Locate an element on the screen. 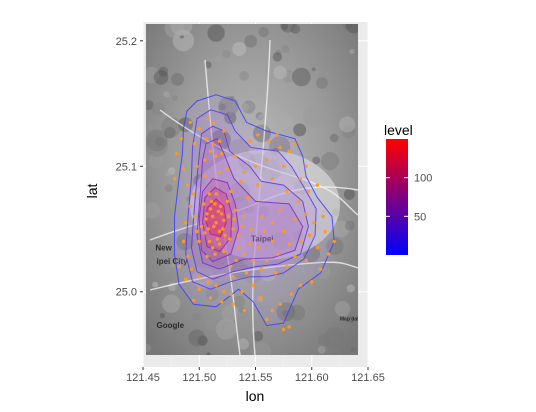  x-tick-label: 121.60 is located at coordinates (312, 378).